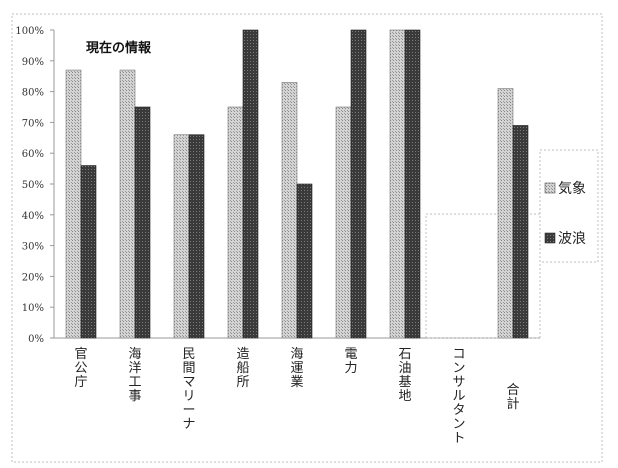  Describe the element at coordinates (565, 214) in the screenshot. I see `legend: 気象 波浪` at that location.